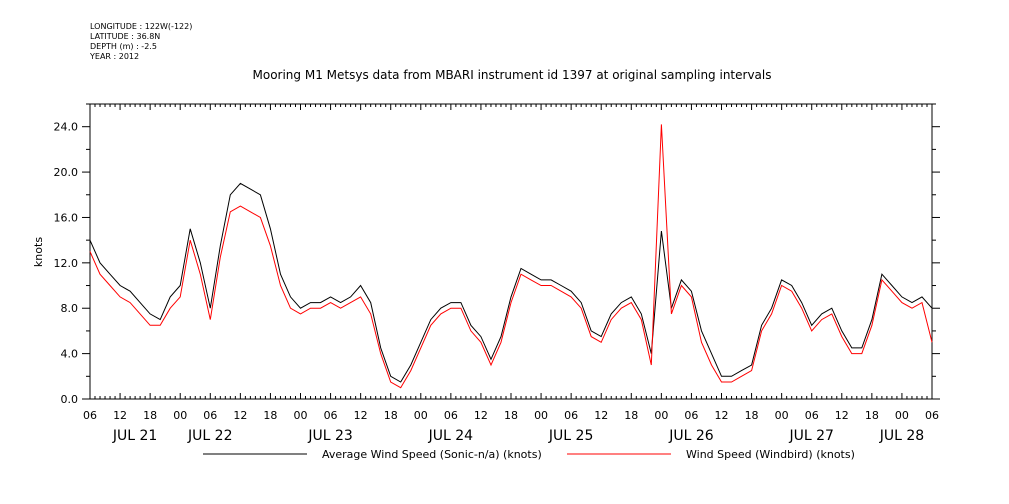 The image size is (1009, 504). I want to click on day-label: JUL 27, so click(810, 436).